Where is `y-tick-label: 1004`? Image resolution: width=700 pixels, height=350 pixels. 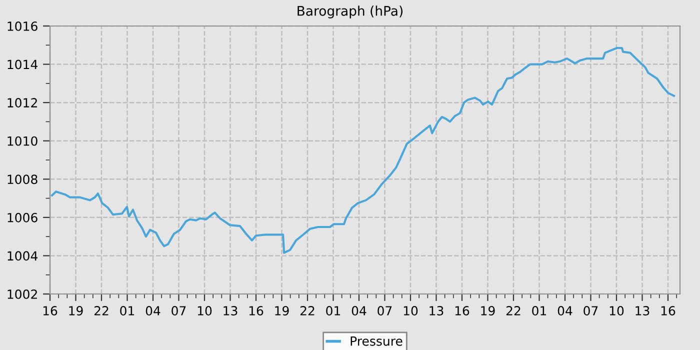
y-tick-label: 1004 is located at coordinates (23, 256).